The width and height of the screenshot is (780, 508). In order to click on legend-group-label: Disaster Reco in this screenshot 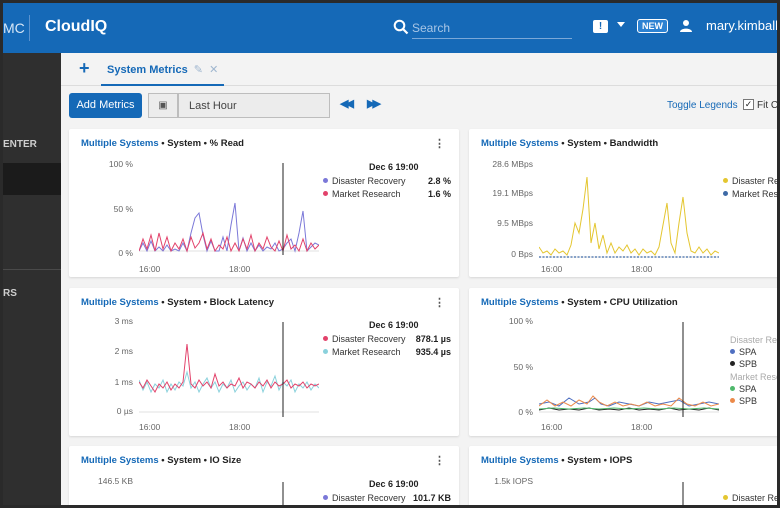, I will do `click(754, 340)`.